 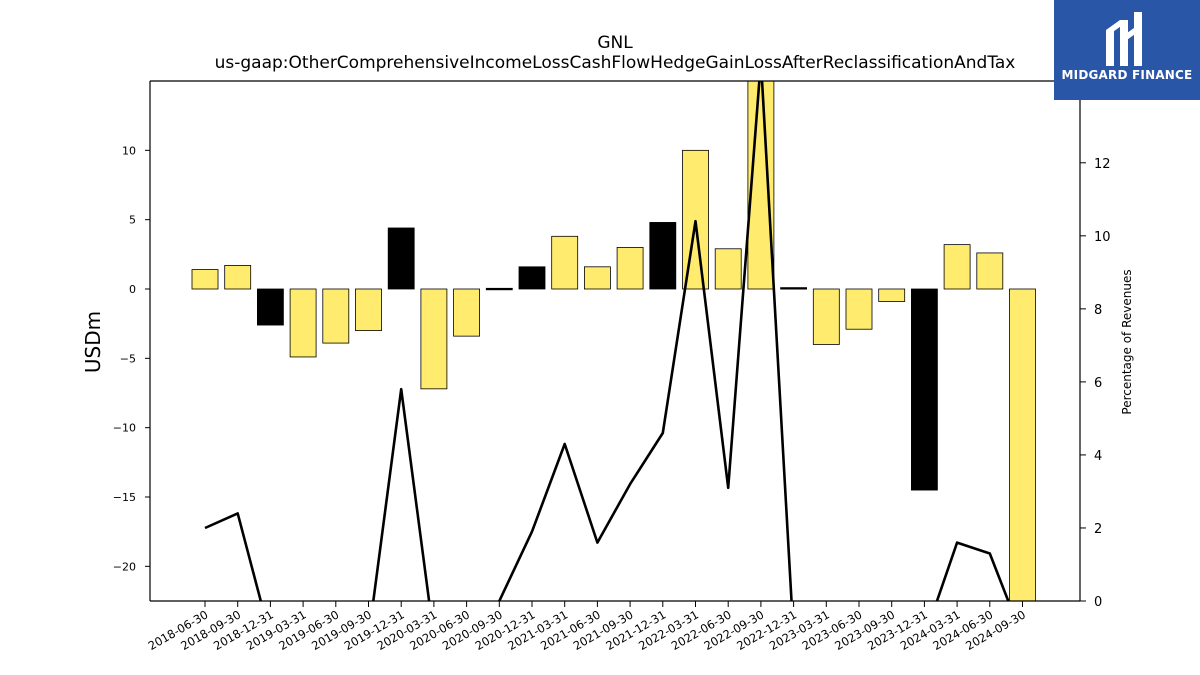 What do you see at coordinates (1127, 75) in the screenshot?
I see `logo-text: MIDGARD FINANCE` at bounding box center [1127, 75].